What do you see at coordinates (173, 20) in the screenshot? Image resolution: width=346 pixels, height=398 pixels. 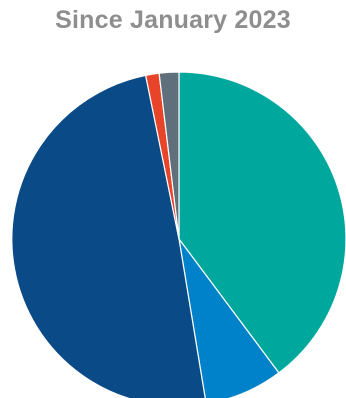 I see `chart-title: Since January 2023` at bounding box center [173, 20].